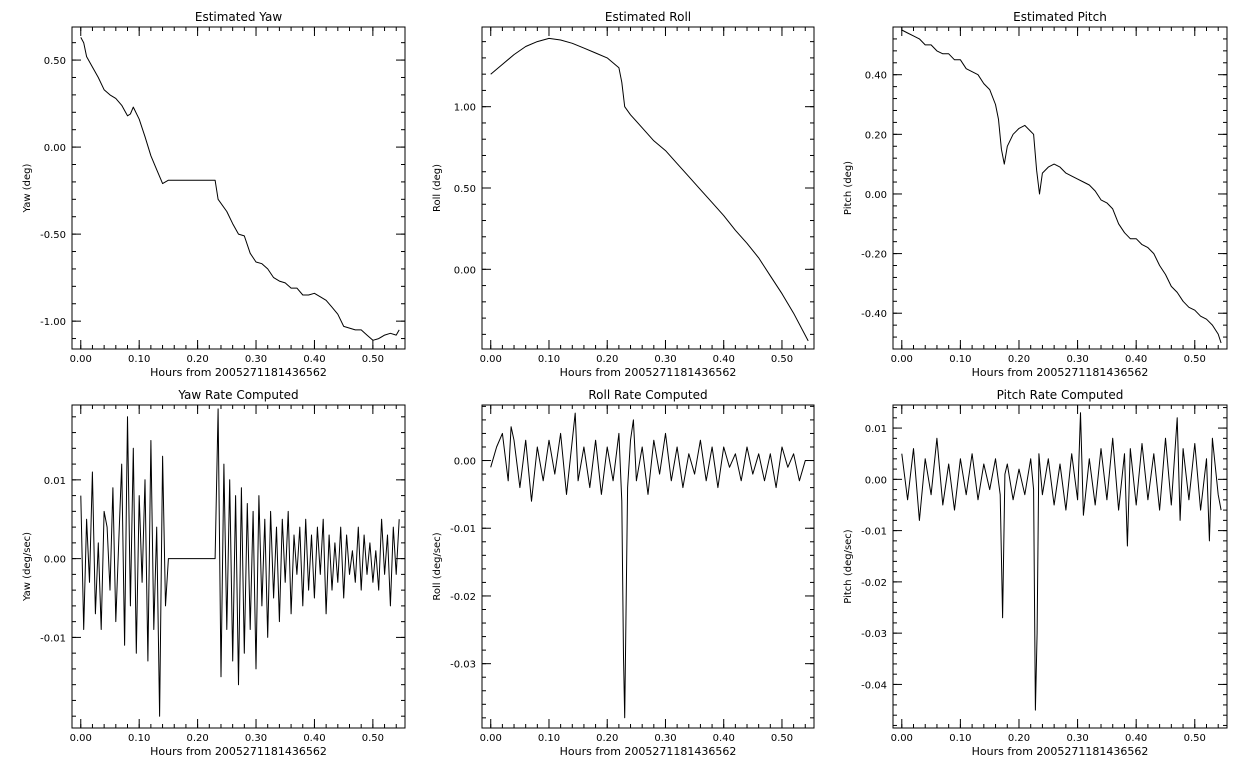  Describe the element at coordinates (237, 395) in the screenshot. I see `chart-title: Yaw Rate Computed` at that location.